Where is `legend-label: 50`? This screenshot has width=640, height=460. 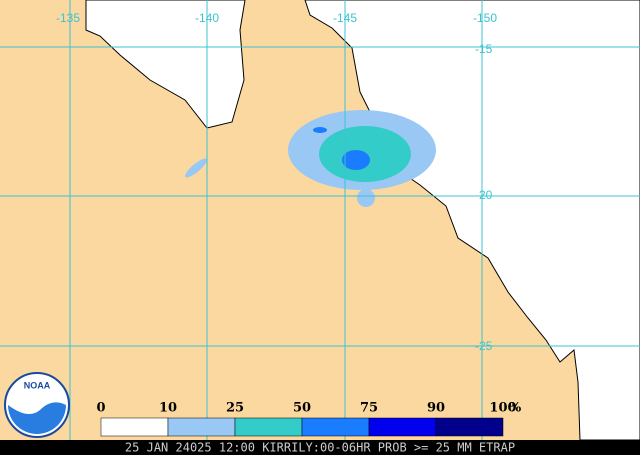
legend-label: 50 is located at coordinates (302, 408).